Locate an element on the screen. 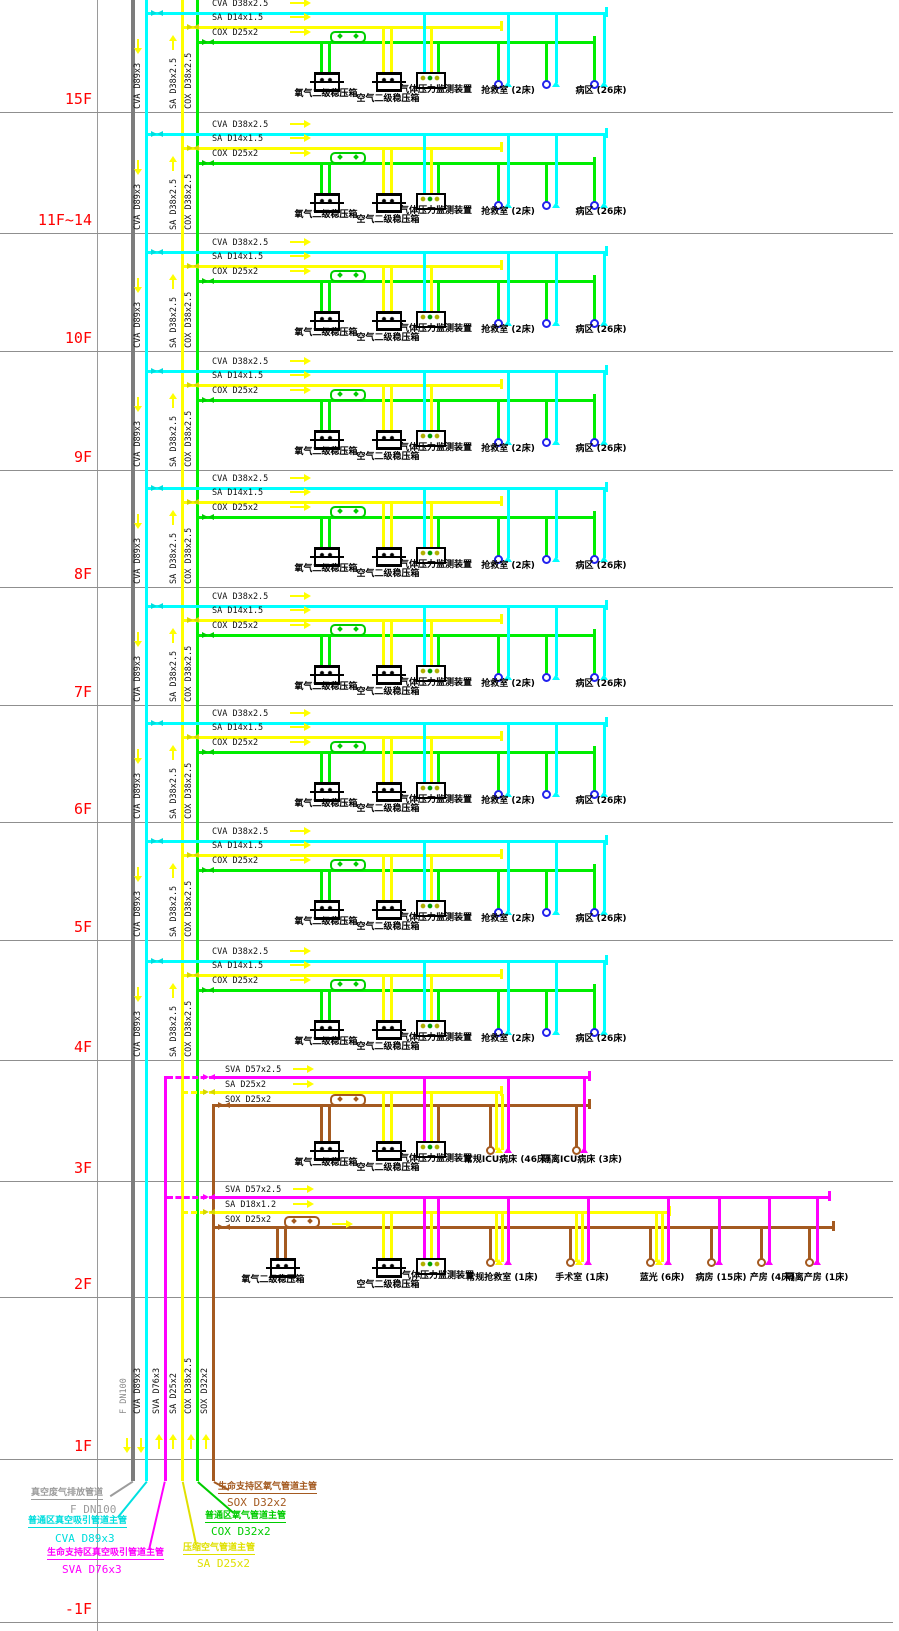 Image resolution: width=899 pixels, height=1631 pixels. floor-label: -1F is located at coordinates (78, 1609).